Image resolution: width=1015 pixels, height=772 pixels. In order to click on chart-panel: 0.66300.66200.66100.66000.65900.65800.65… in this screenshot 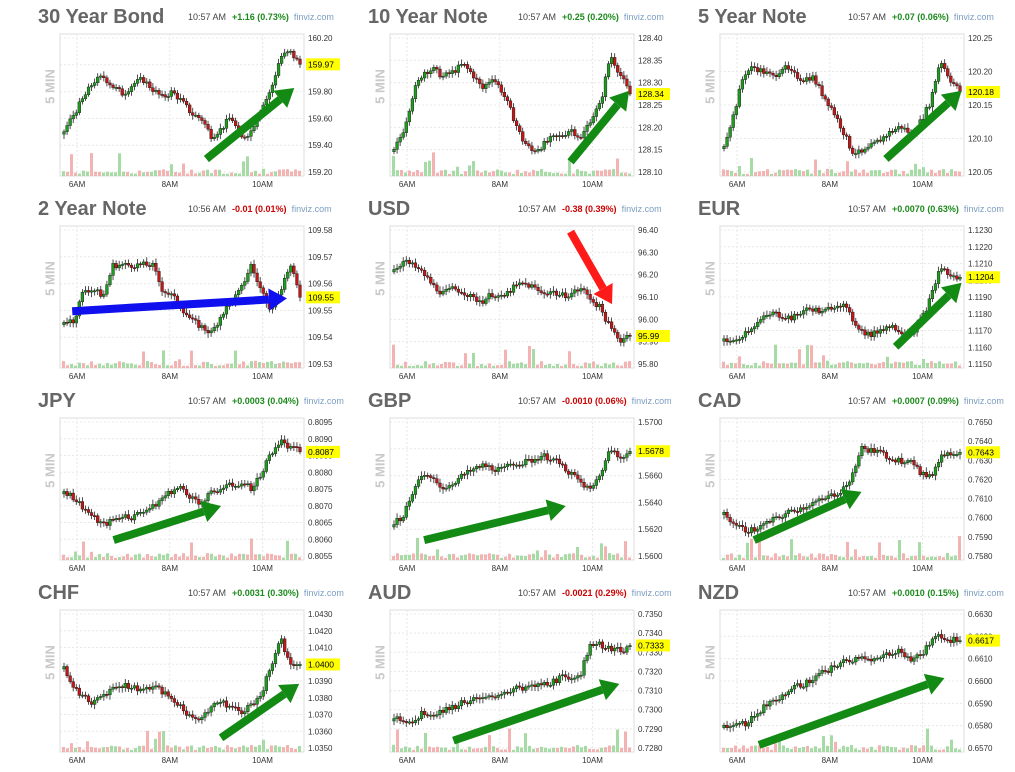, I will do `click(843, 676)`.